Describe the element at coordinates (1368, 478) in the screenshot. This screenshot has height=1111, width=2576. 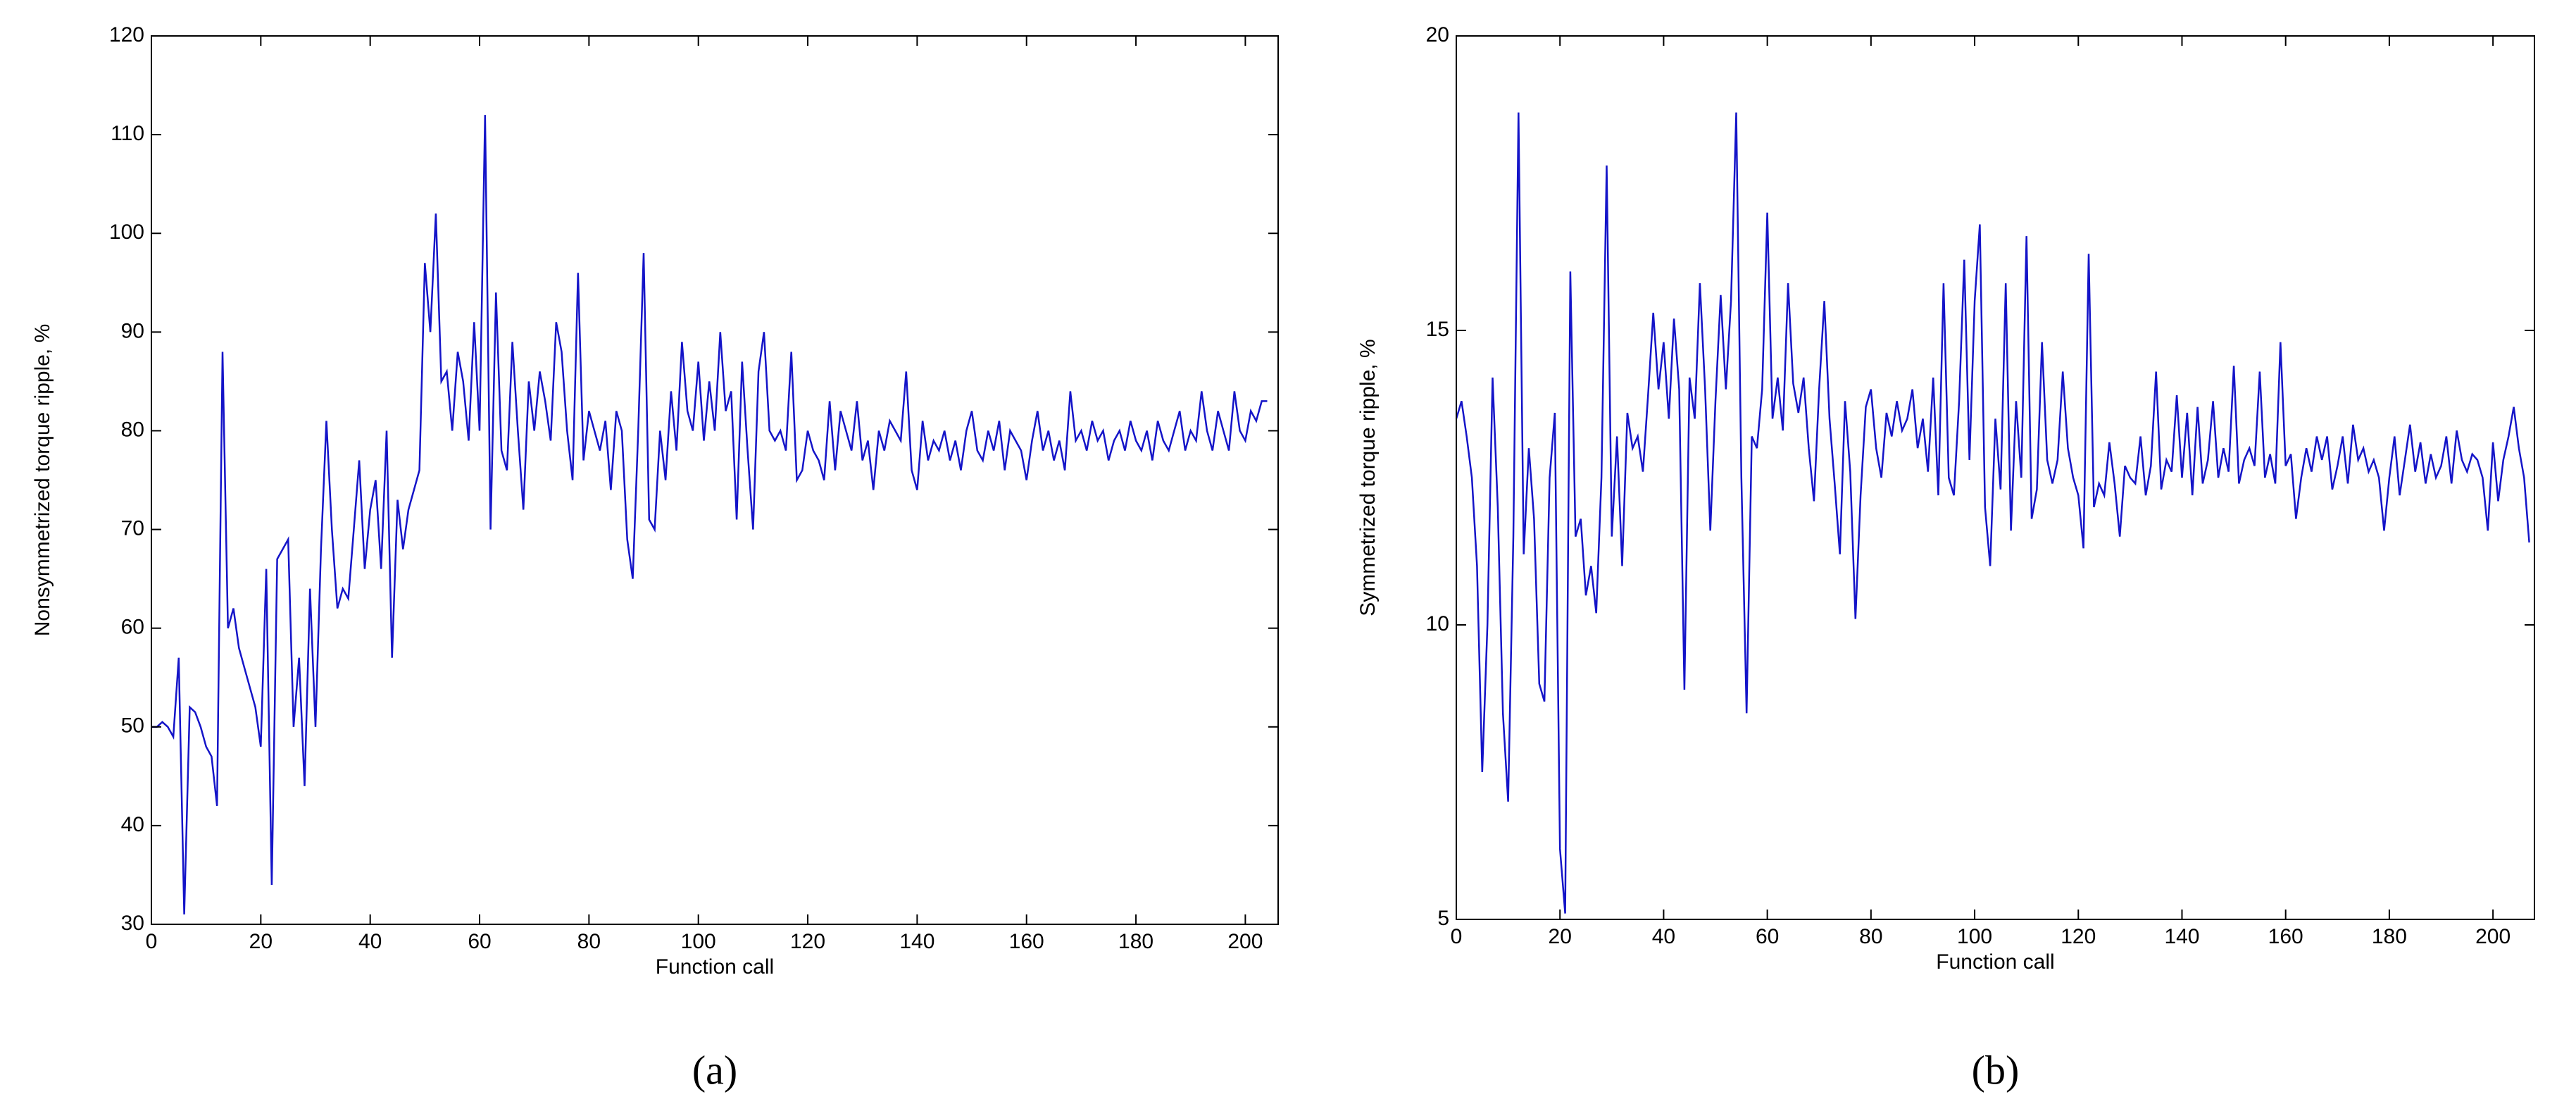
I see `y-axis-label: Symmetrized torque ripple, %` at that location.